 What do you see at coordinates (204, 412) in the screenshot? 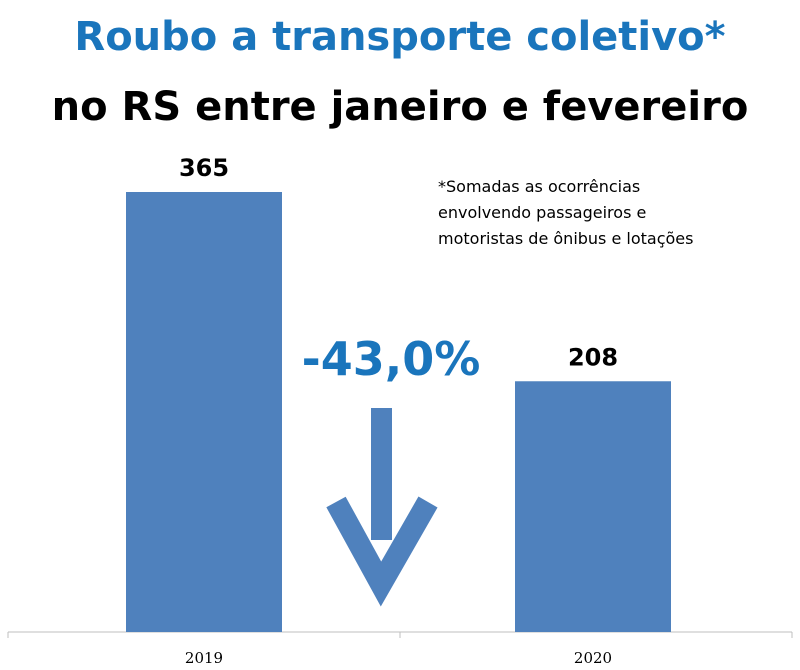
I see `bar-2019` at bounding box center [204, 412].